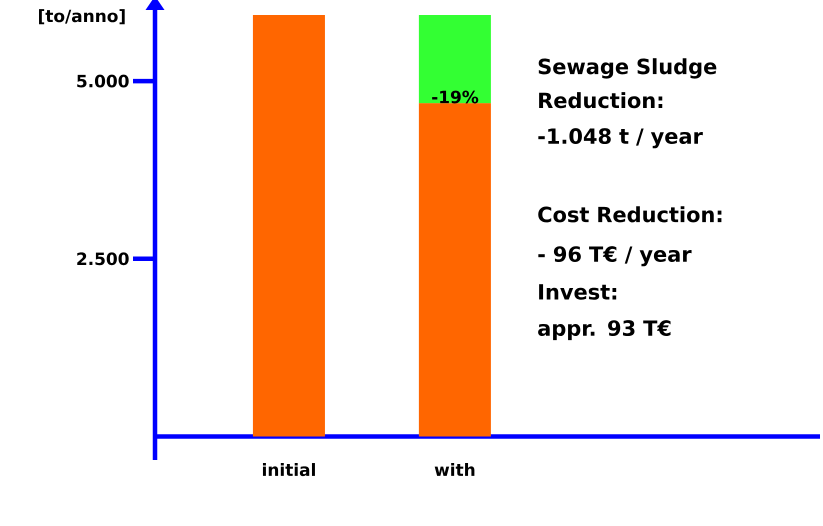 The image size is (823, 526). I want to click on y-tick-label: 5.000, so click(103, 81).